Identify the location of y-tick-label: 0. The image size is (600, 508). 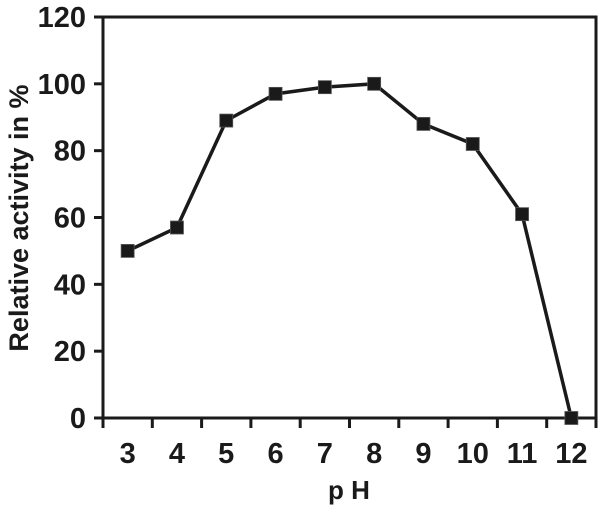
(78, 419).